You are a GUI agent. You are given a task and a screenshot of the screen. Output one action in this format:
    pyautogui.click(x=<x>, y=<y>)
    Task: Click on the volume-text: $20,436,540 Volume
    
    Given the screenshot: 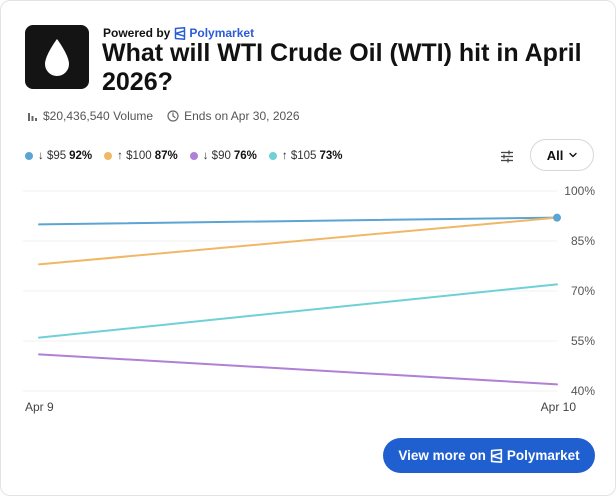 What is the action you would take?
    pyautogui.click(x=98, y=116)
    